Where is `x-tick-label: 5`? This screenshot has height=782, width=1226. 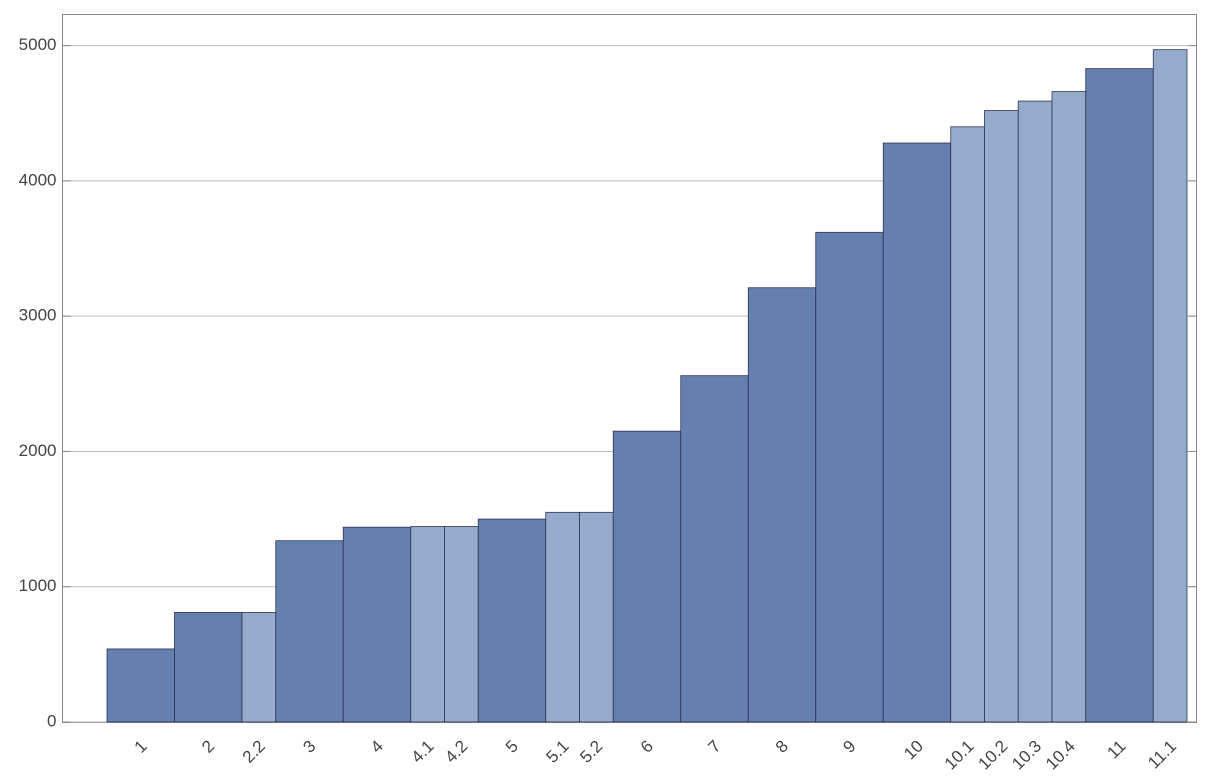
x-tick-label: 5 is located at coordinates (512, 747).